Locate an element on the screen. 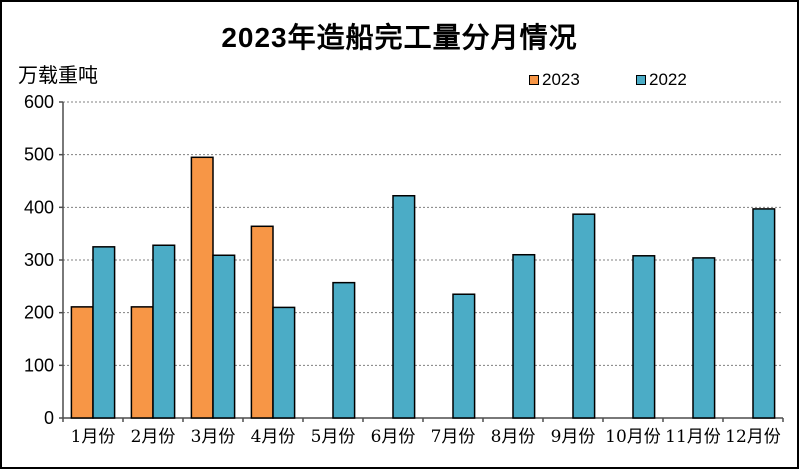  bar-2022-8月份 is located at coordinates (524, 336).